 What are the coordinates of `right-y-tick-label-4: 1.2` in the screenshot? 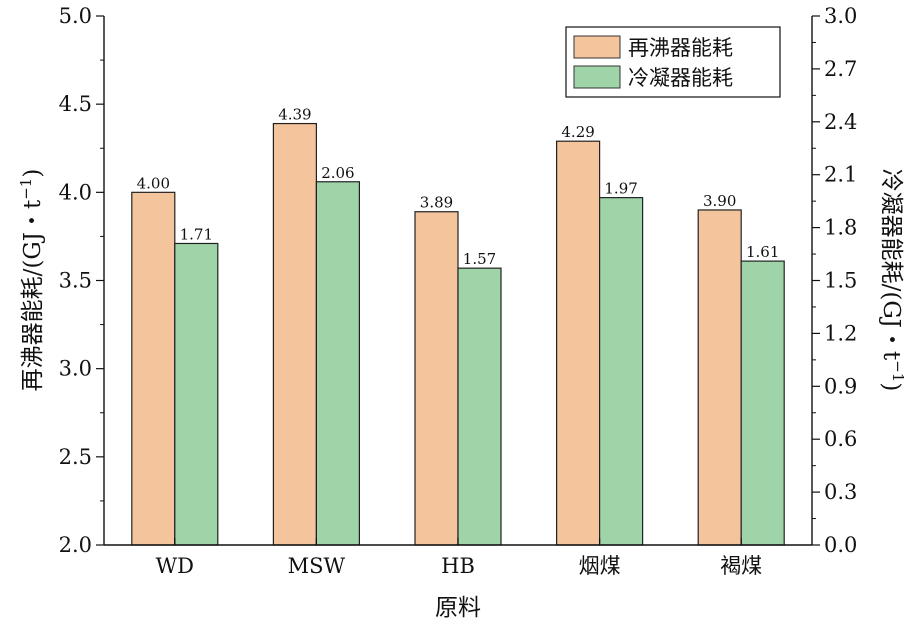 It's located at (840, 333).